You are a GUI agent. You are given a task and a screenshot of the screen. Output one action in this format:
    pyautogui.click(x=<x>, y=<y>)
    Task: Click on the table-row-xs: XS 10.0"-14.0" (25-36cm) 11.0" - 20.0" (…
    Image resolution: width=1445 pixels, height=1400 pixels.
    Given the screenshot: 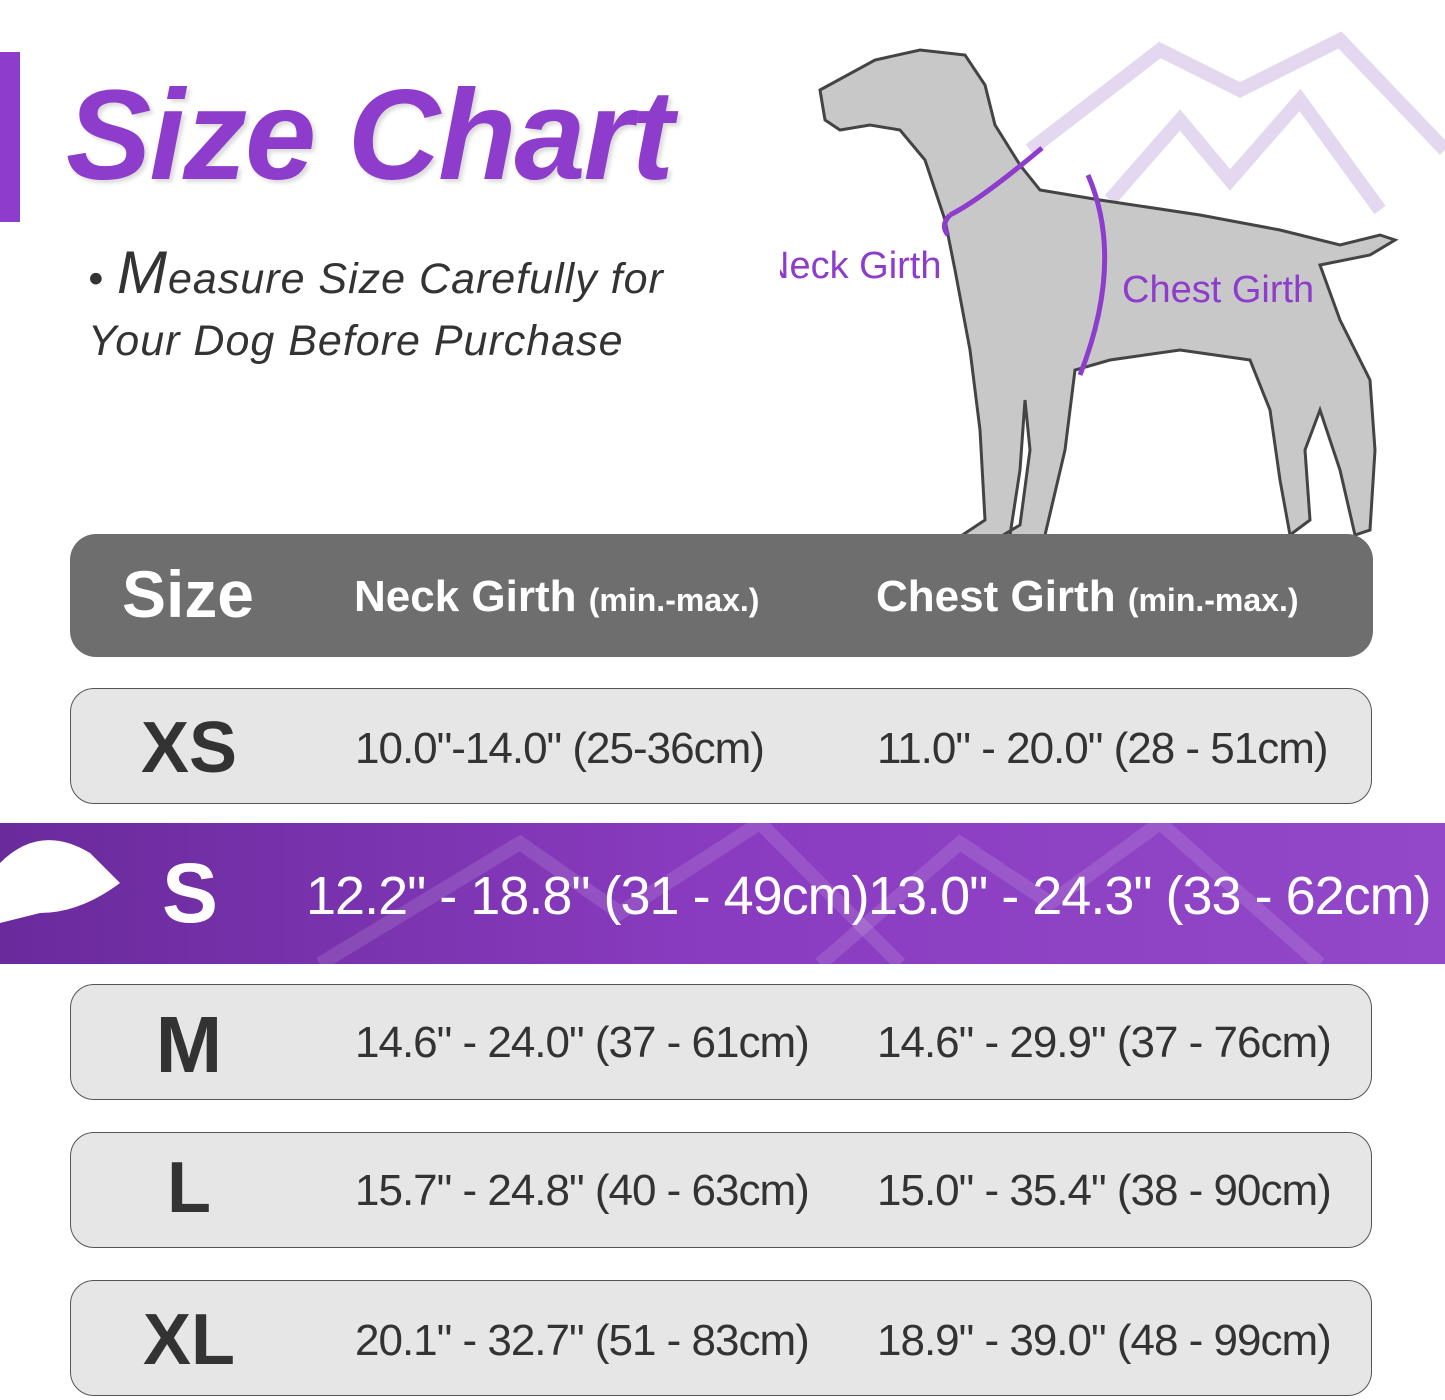 What is the action you would take?
    pyautogui.click(x=721, y=746)
    